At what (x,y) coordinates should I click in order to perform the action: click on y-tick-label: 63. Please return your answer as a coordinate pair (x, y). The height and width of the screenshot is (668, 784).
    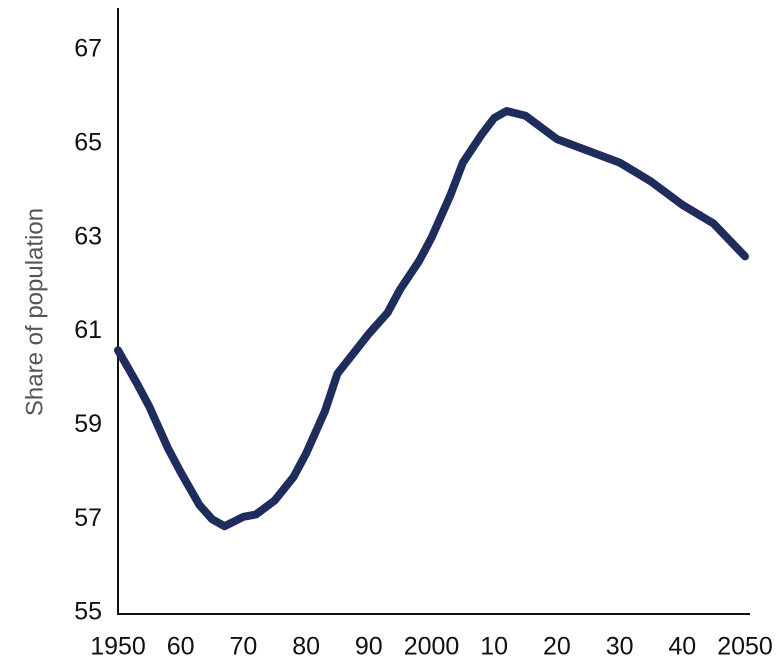
    Looking at the image, I should click on (88, 236).